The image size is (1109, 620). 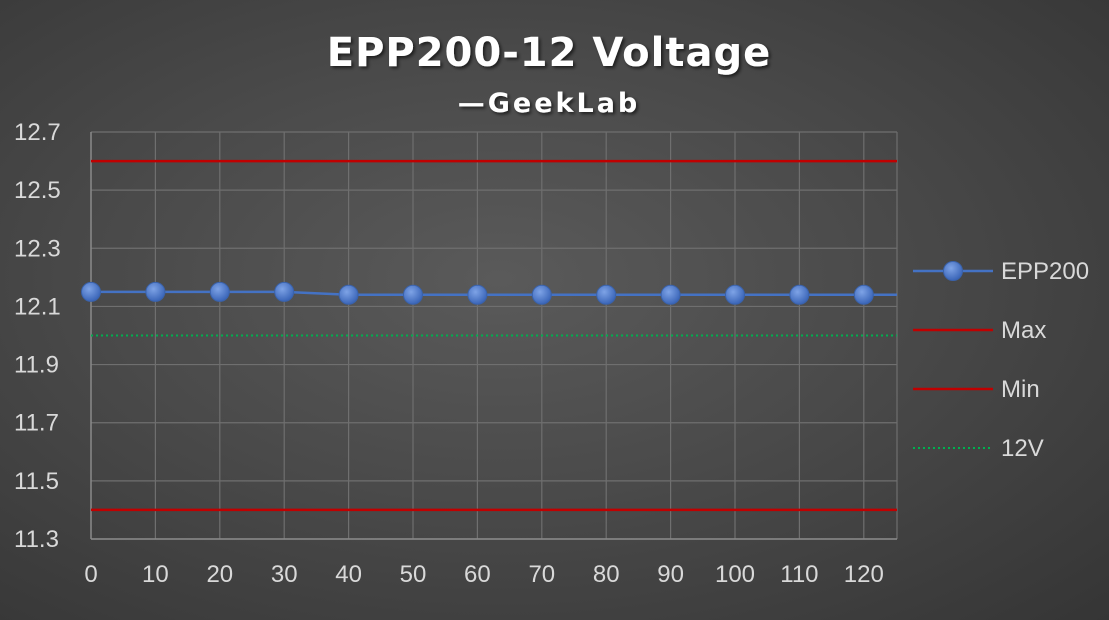 What do you see at coordinates (670, 574) in the screenshot?
I see `x-tick-label-9: 90` at bounding box center [670, 574].